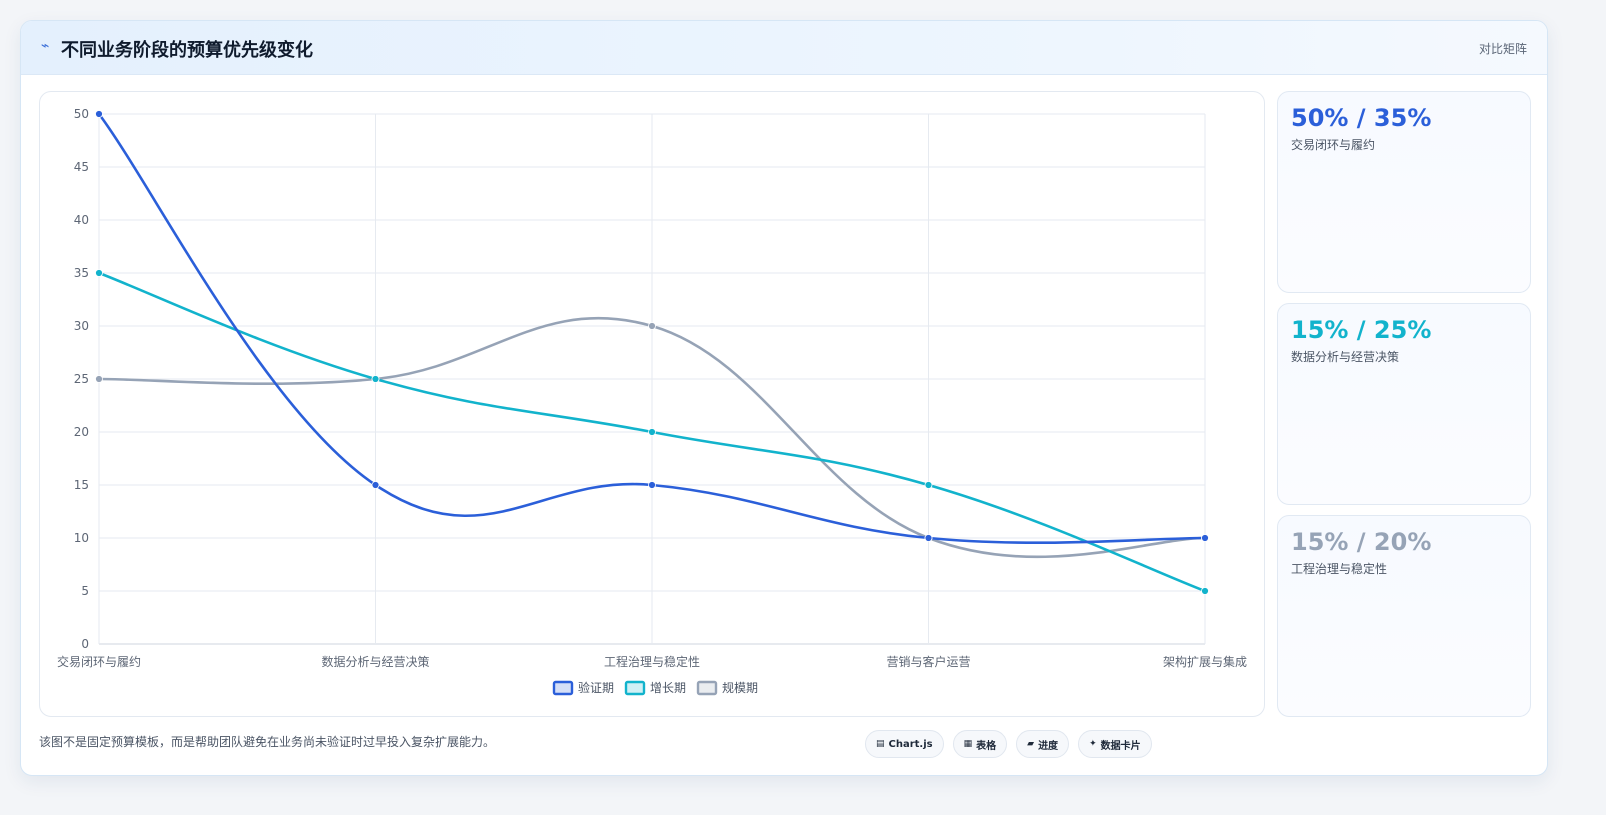  What do you see at coordinates (910, 744) in the screenshot?
I see `pill-label: Chart.js` at bounding box center [910, 744].